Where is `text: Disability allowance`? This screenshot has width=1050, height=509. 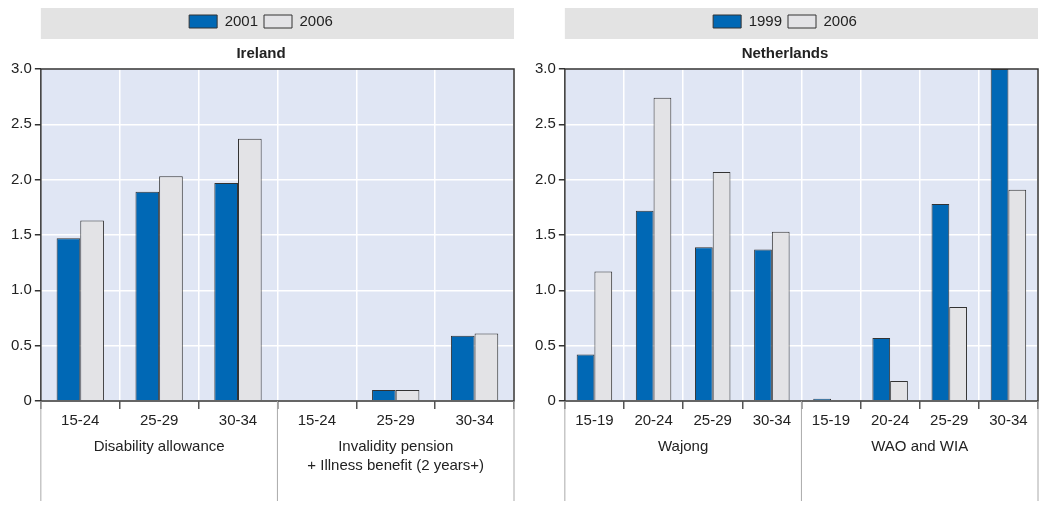
text: Disability allowance is located at coordinates (159, 445).